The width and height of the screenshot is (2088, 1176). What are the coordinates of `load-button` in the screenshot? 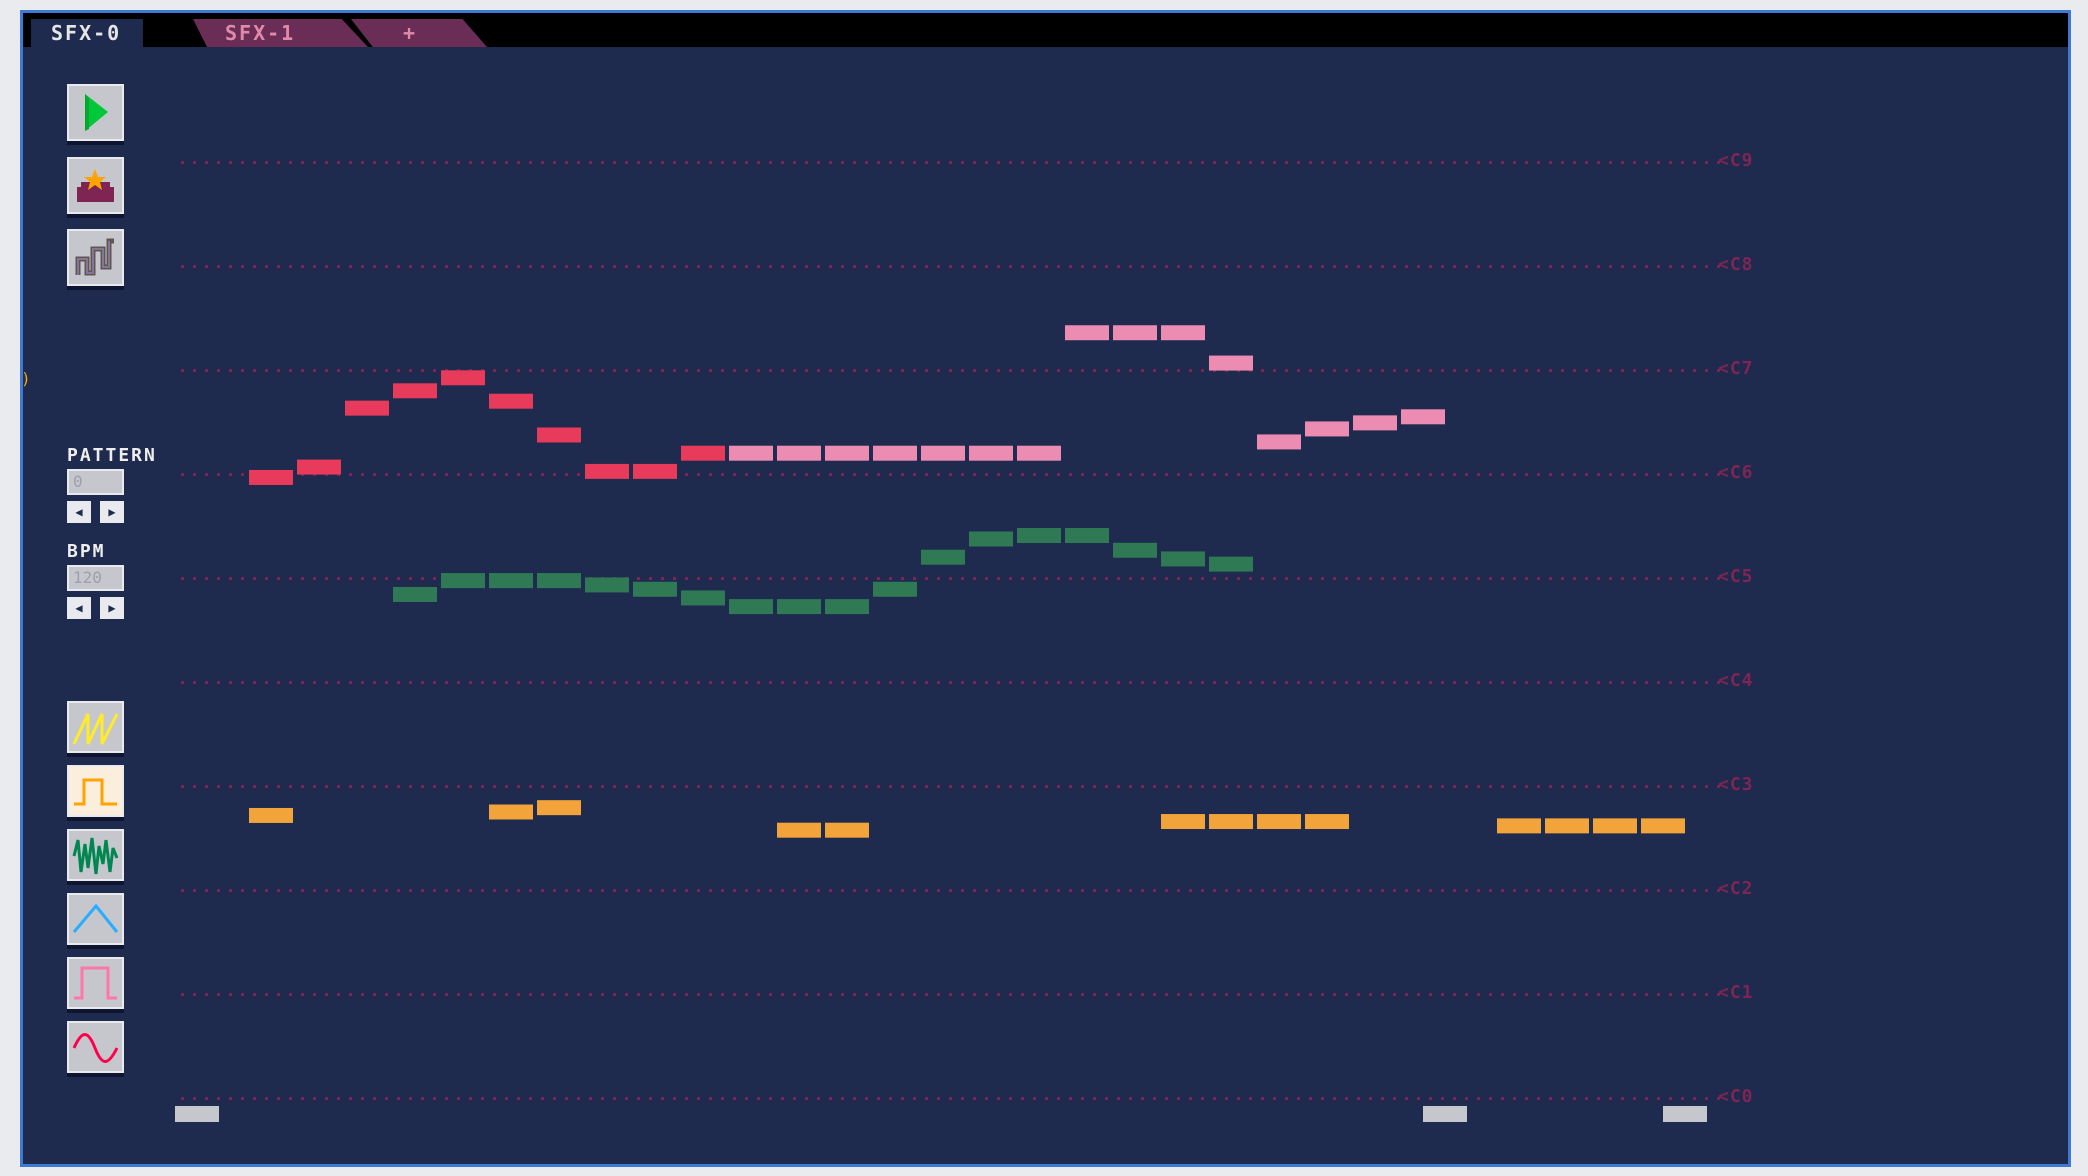 It's located at (95, 185).